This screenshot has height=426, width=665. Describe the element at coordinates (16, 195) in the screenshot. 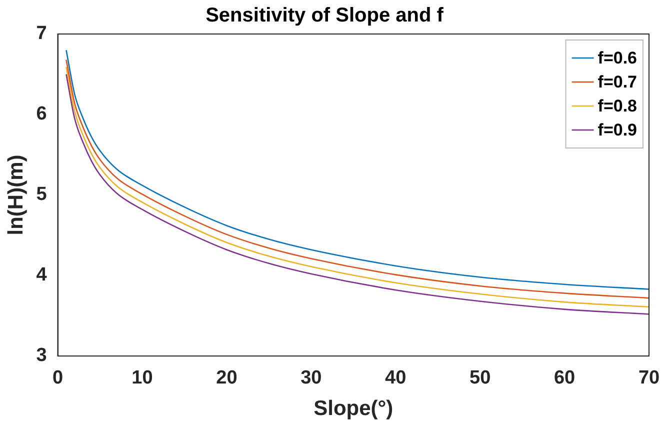

I see `y-axis-title: ln(H)(m)` at that location.